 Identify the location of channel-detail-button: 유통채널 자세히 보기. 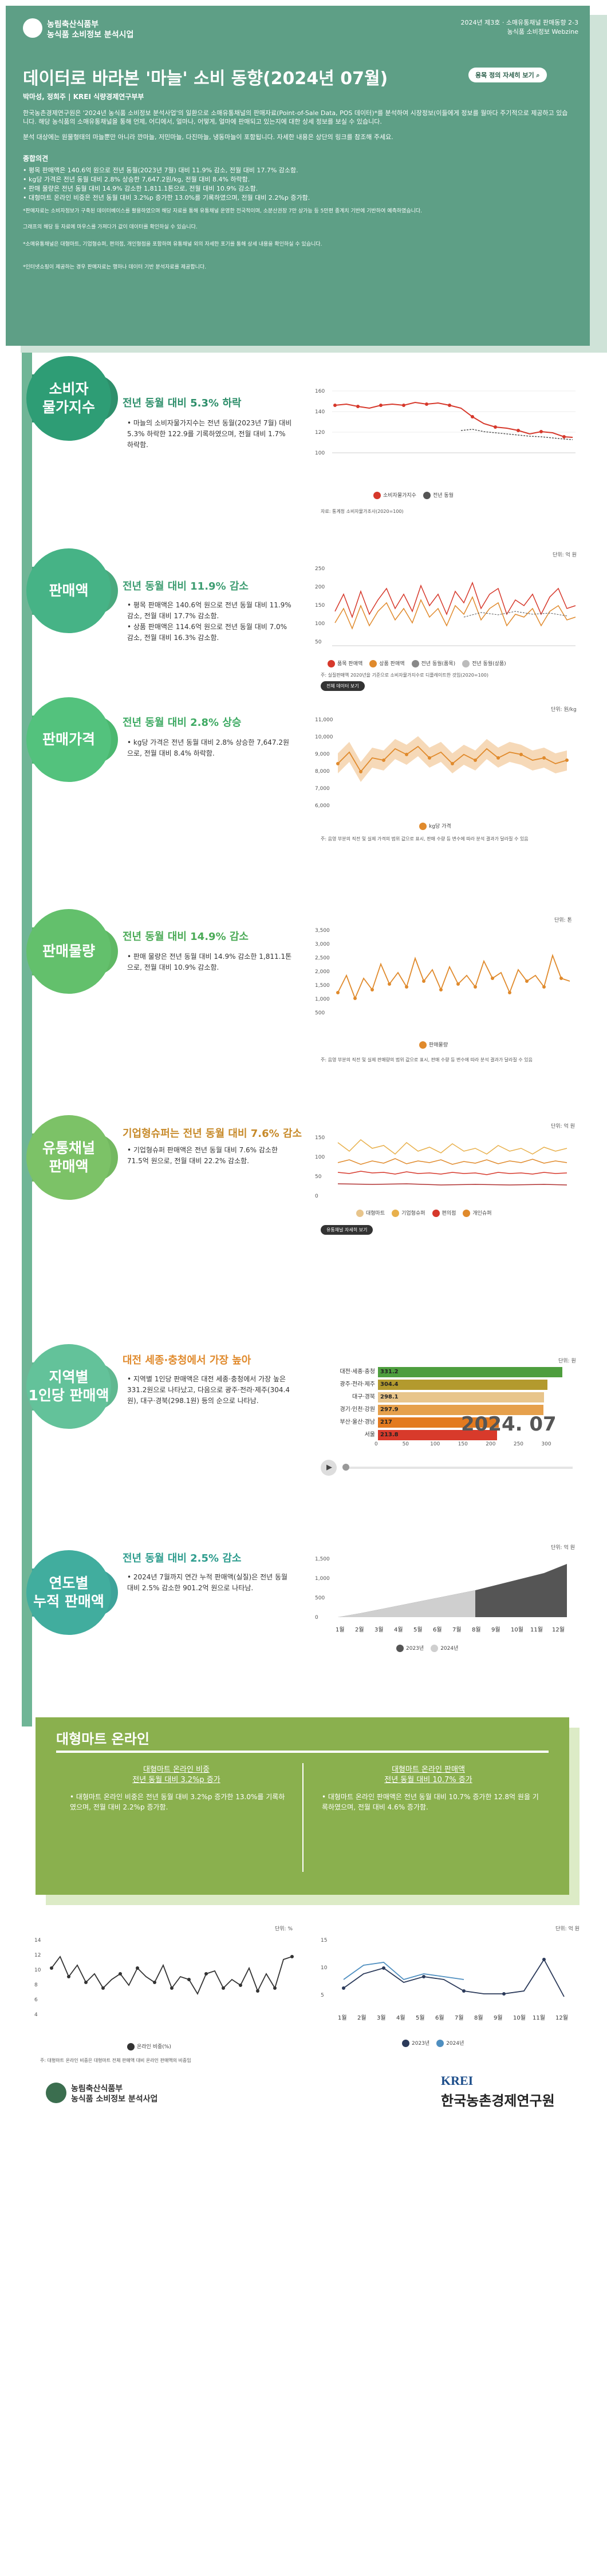
(347, 1230).